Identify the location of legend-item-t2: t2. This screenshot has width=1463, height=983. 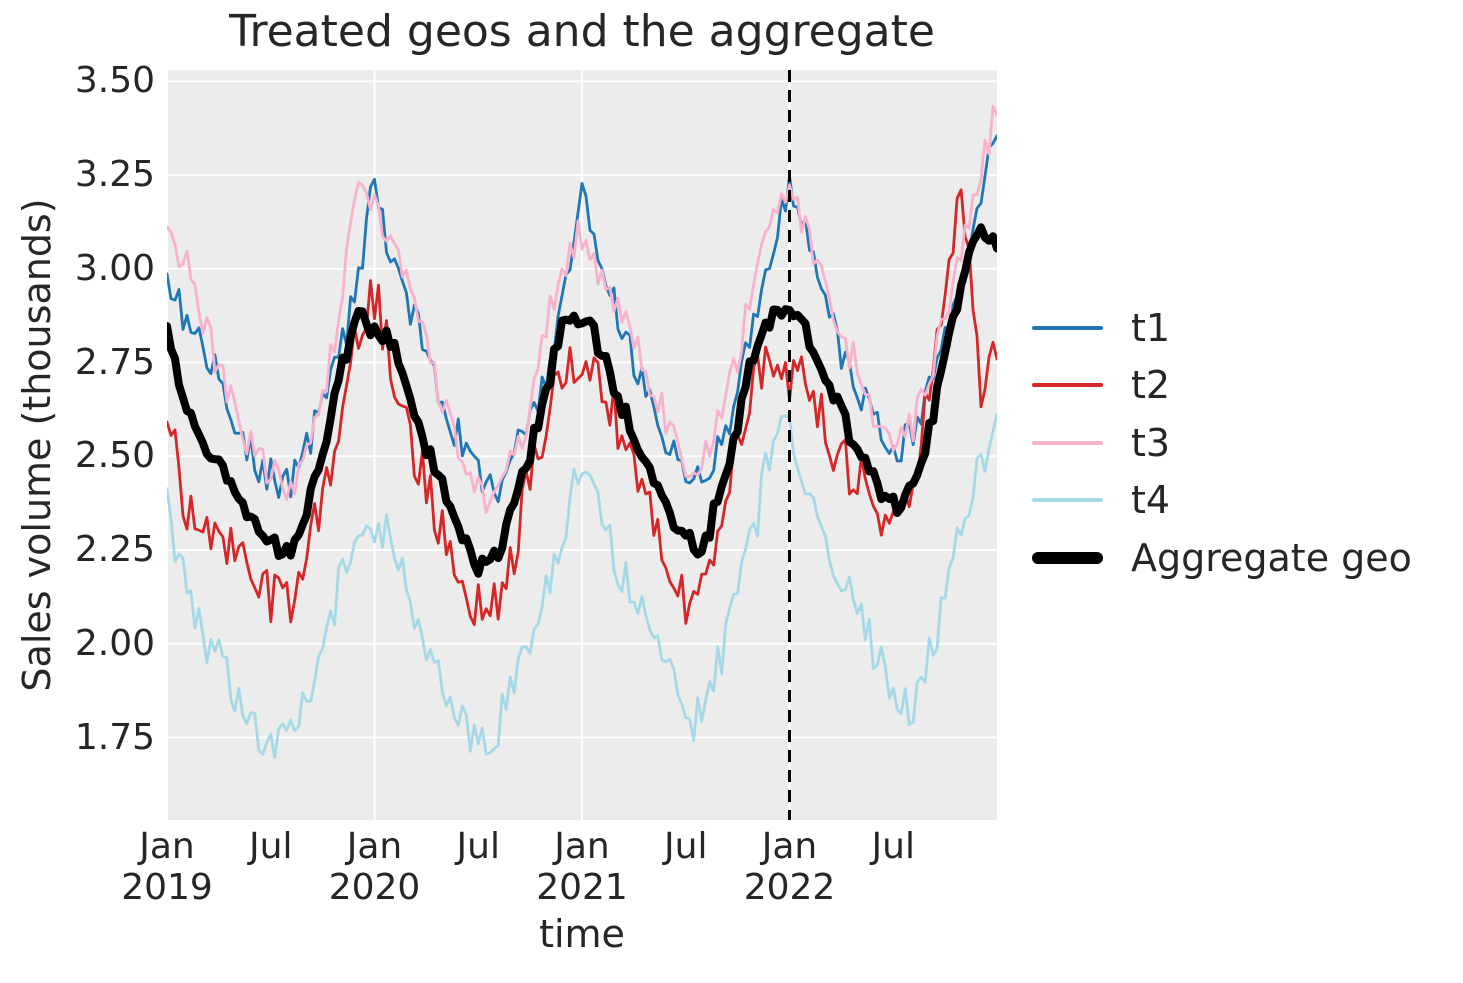
(1242, 386).